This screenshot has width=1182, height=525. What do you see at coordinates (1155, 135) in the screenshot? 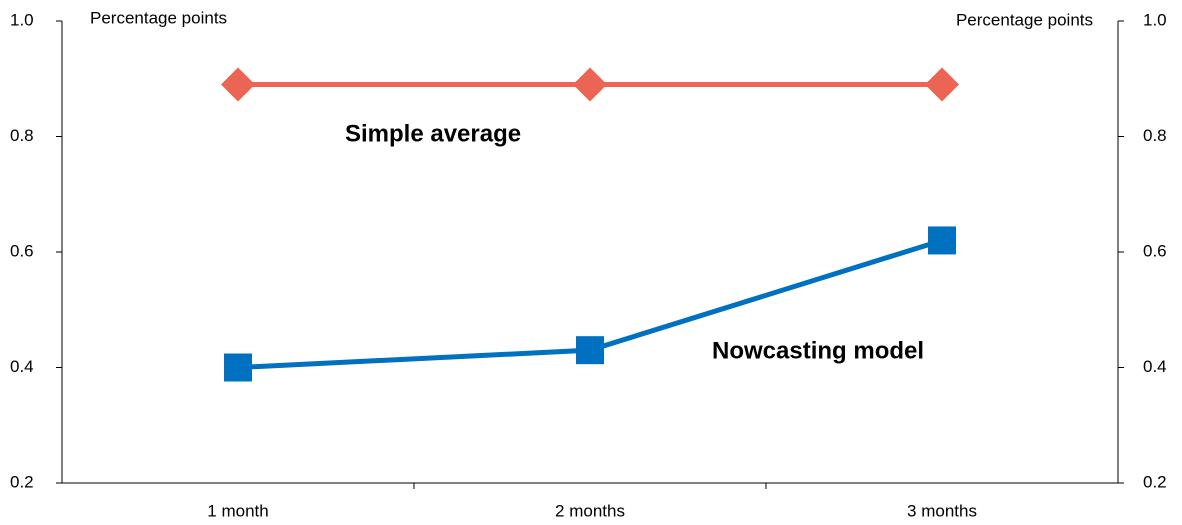
I see `y2-tick-label: 0.8` at bounding box center [1155, 135].